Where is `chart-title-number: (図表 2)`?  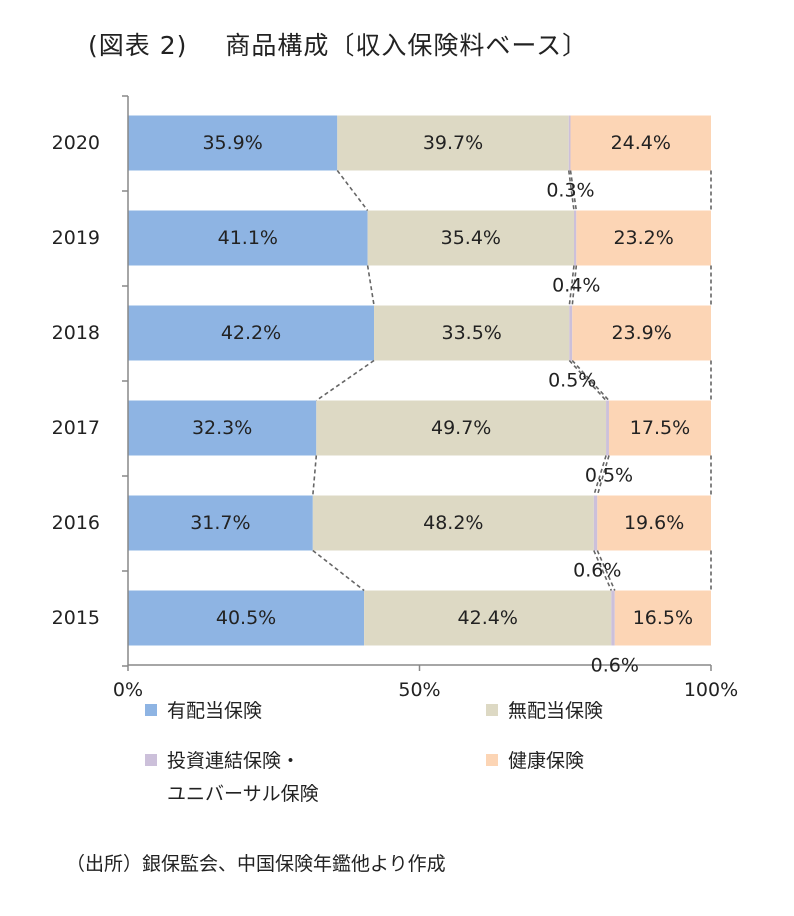
chart-title-number: (図表 2) is located at coordinates (138, 45).